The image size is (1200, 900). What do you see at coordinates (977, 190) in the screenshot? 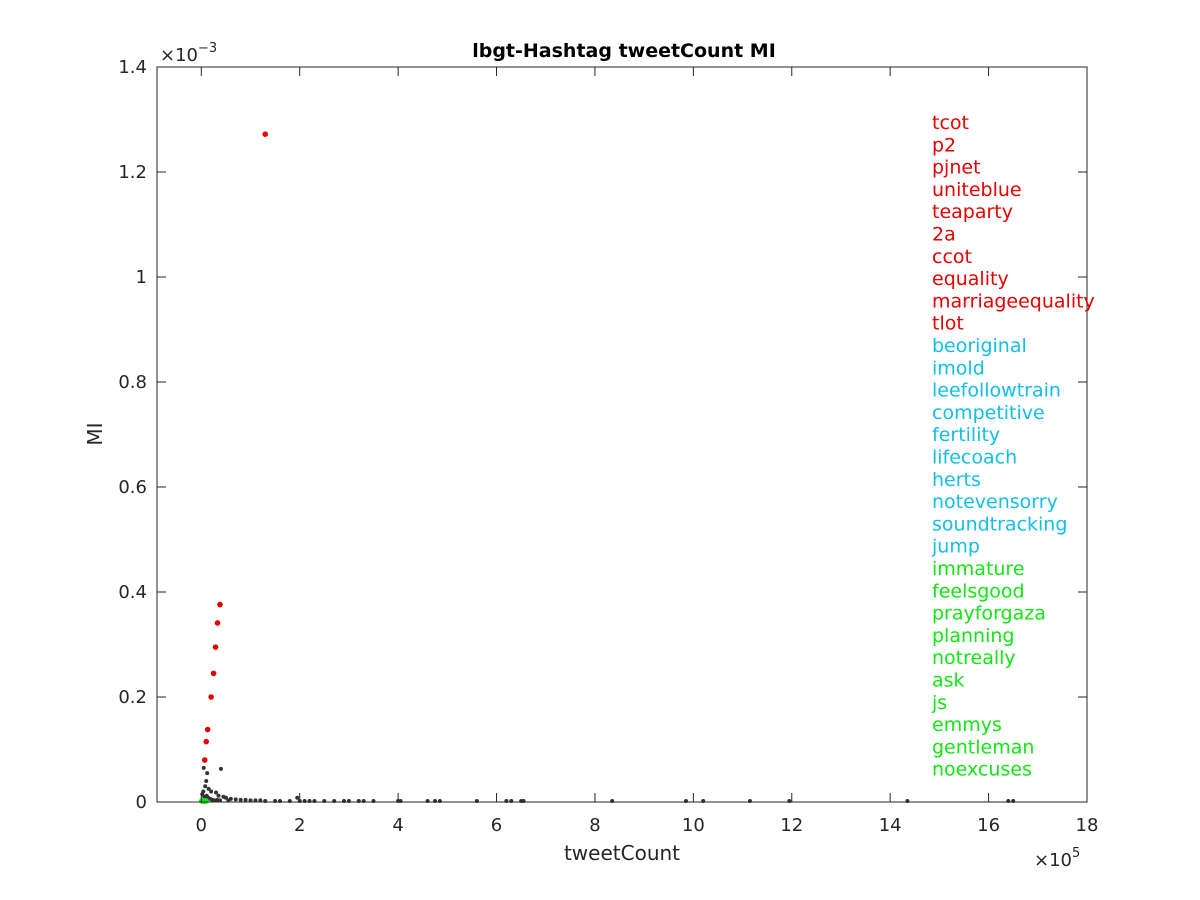
I see `legend-entry: uniteblue` at bounding box center [977, 190].